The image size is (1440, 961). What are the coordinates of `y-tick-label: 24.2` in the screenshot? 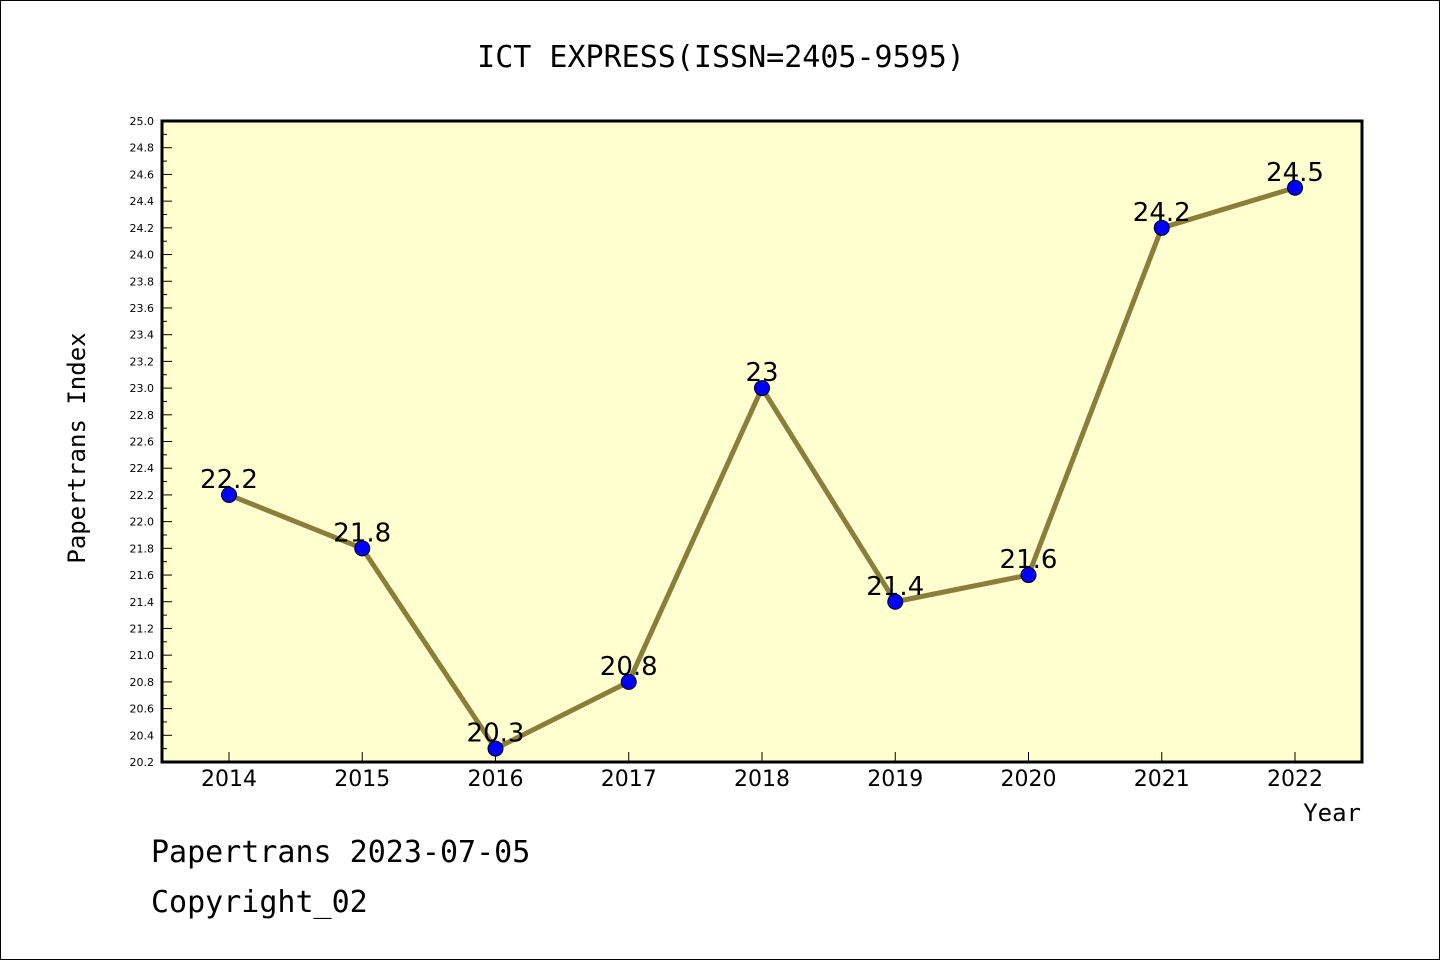 It's located at (142, 228).